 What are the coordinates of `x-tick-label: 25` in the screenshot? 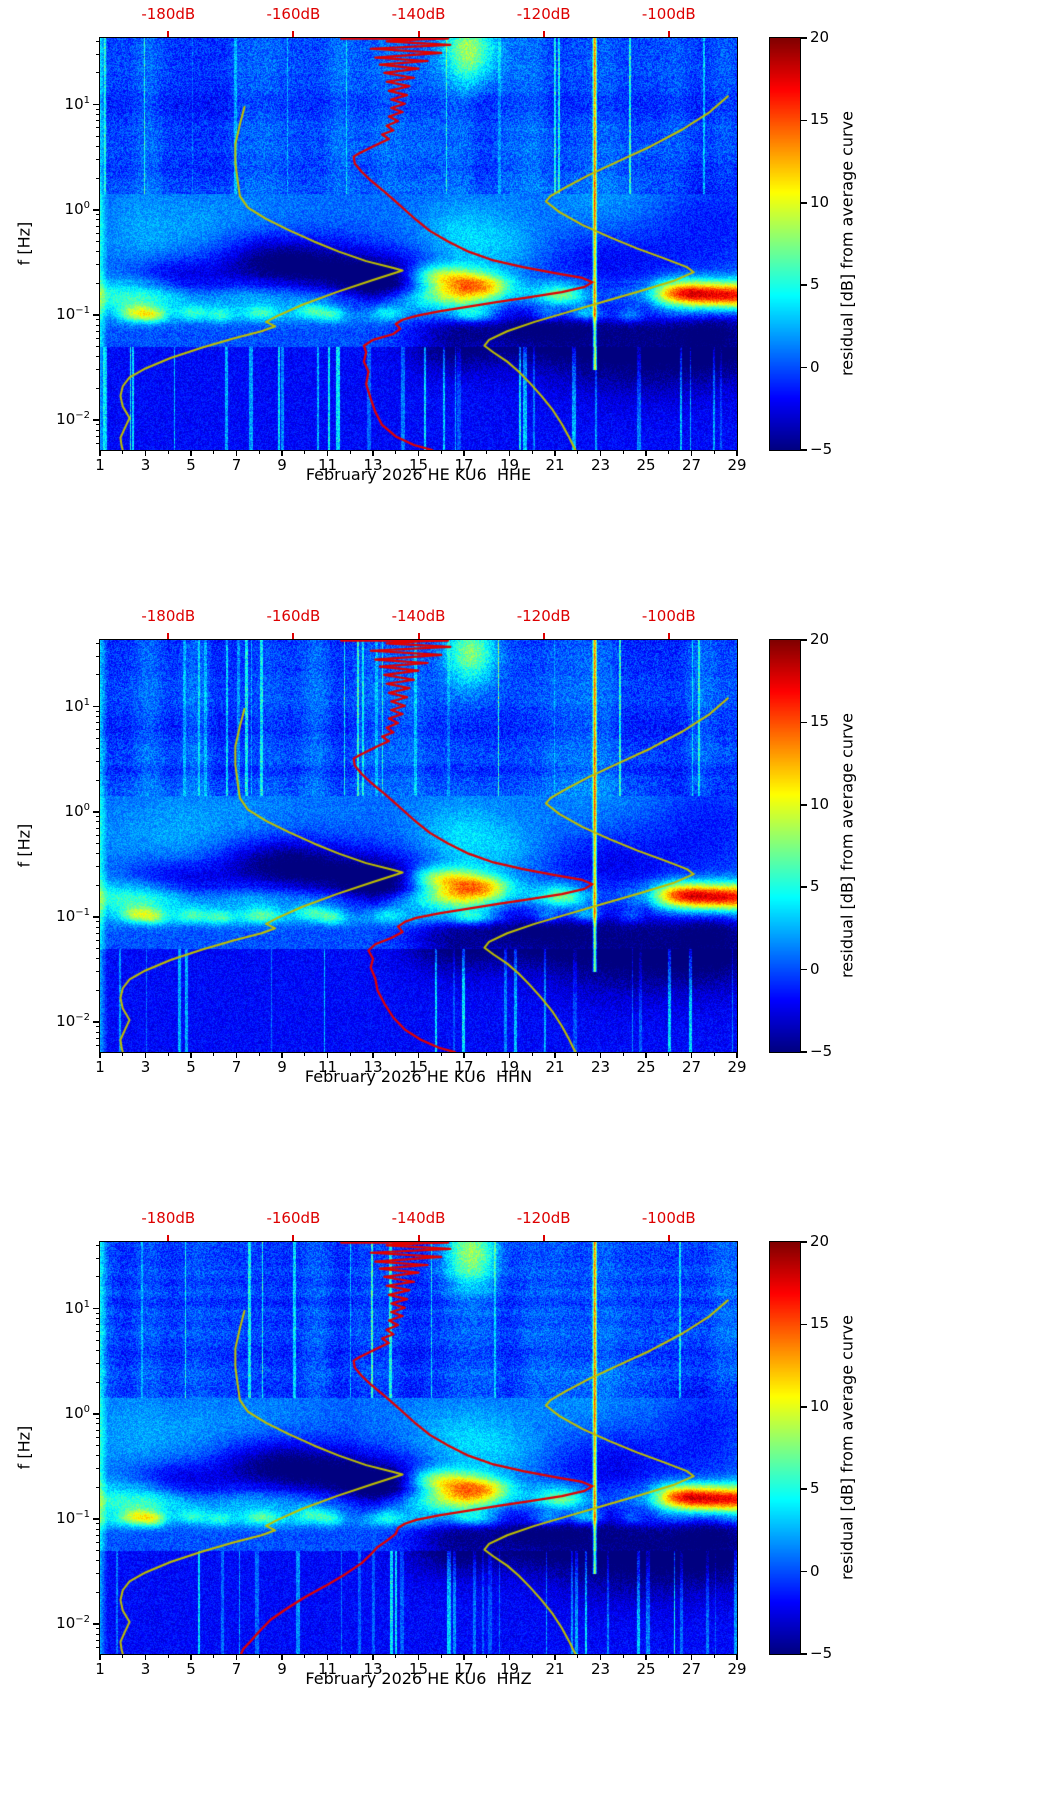 It's located at (646, 1067).